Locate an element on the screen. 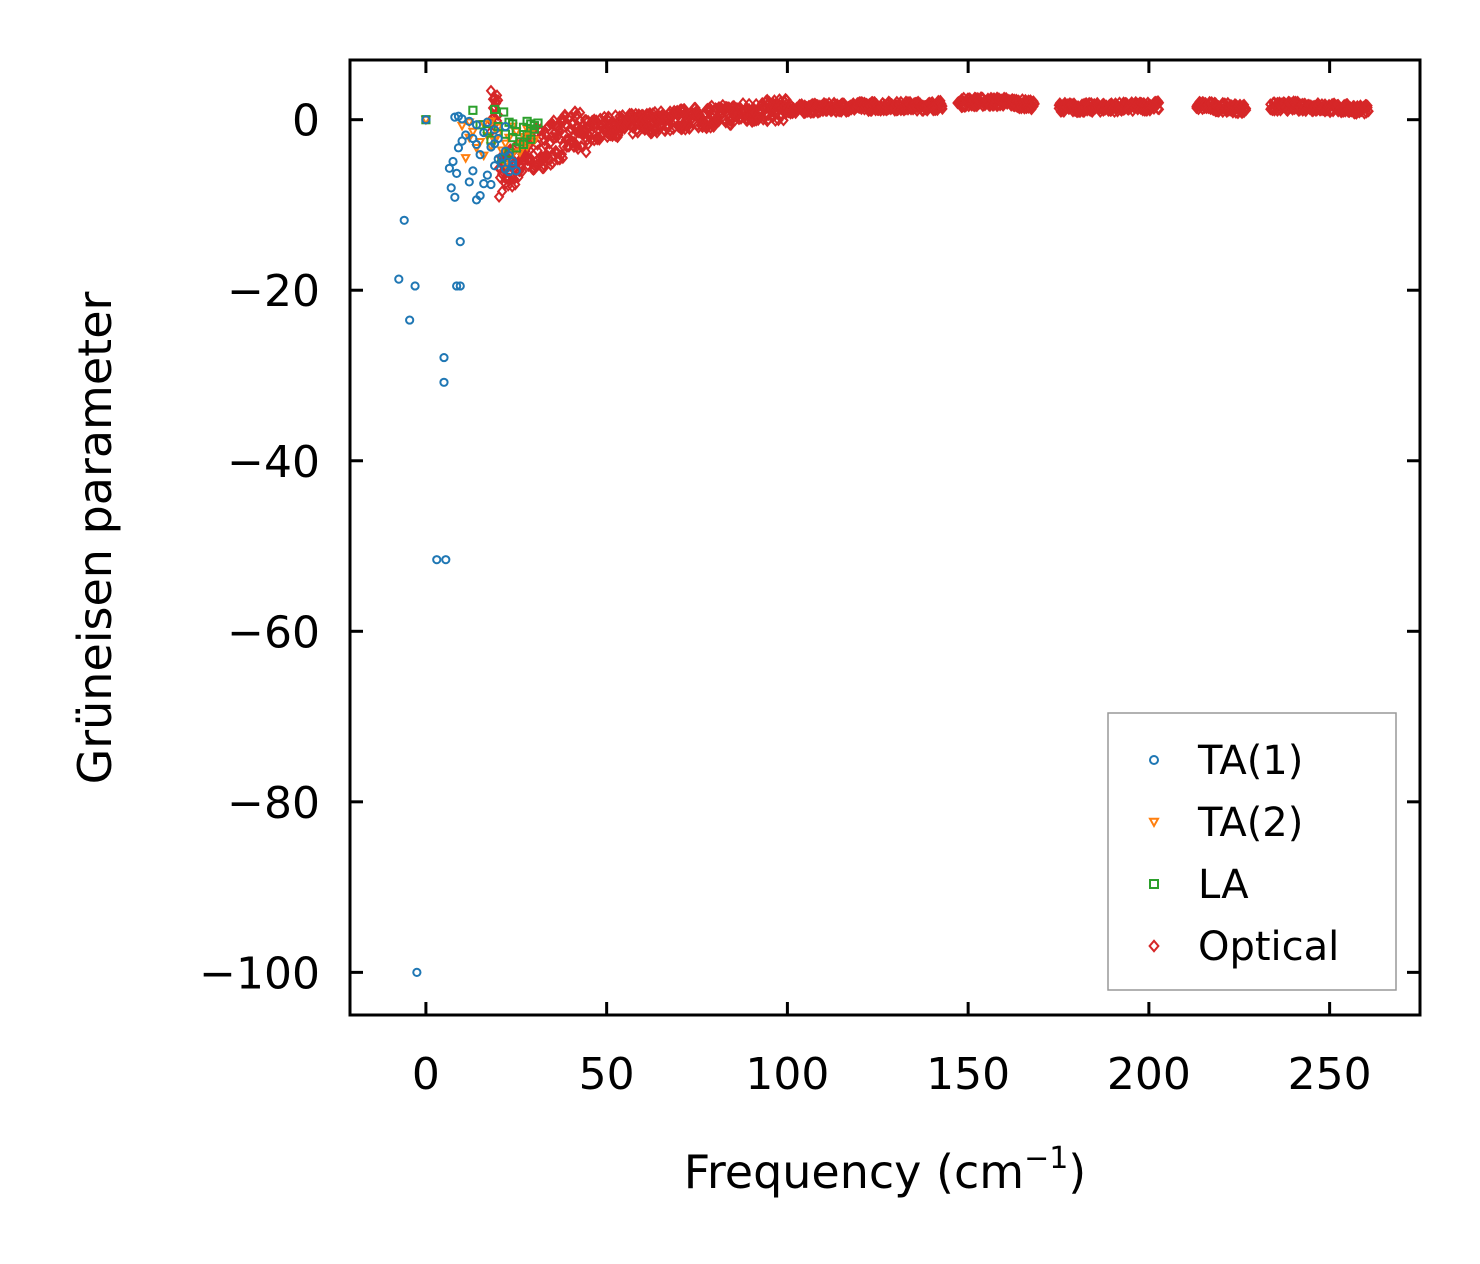 The width and height of the screenshot is (1480, 1264). legend-label: LA is located at coordinates (1223, 885).